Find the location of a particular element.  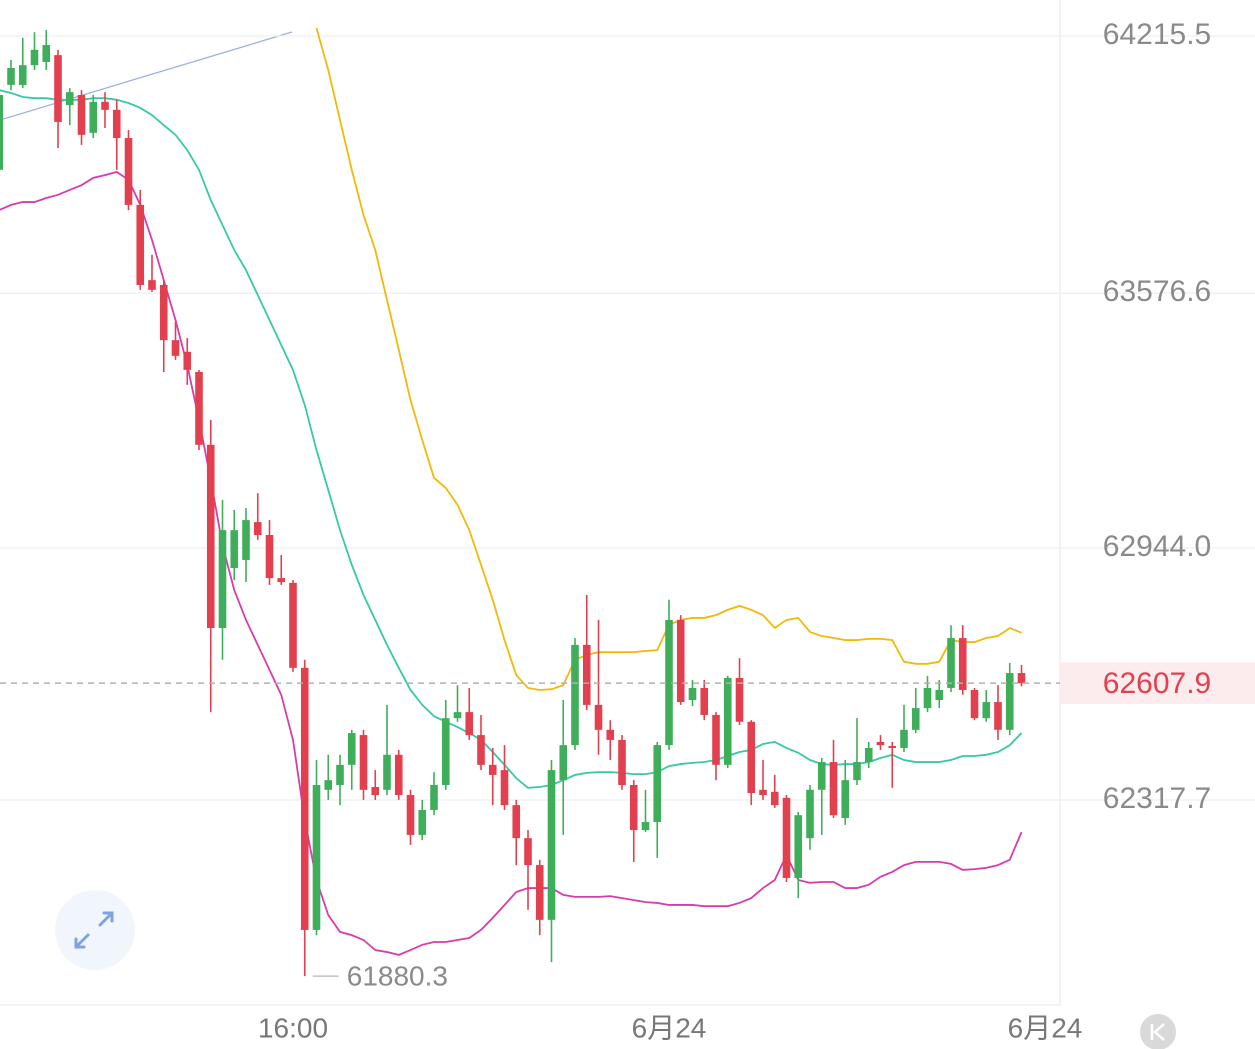

last-price-label: 62607.9 is located at coordinates (1157, 683).